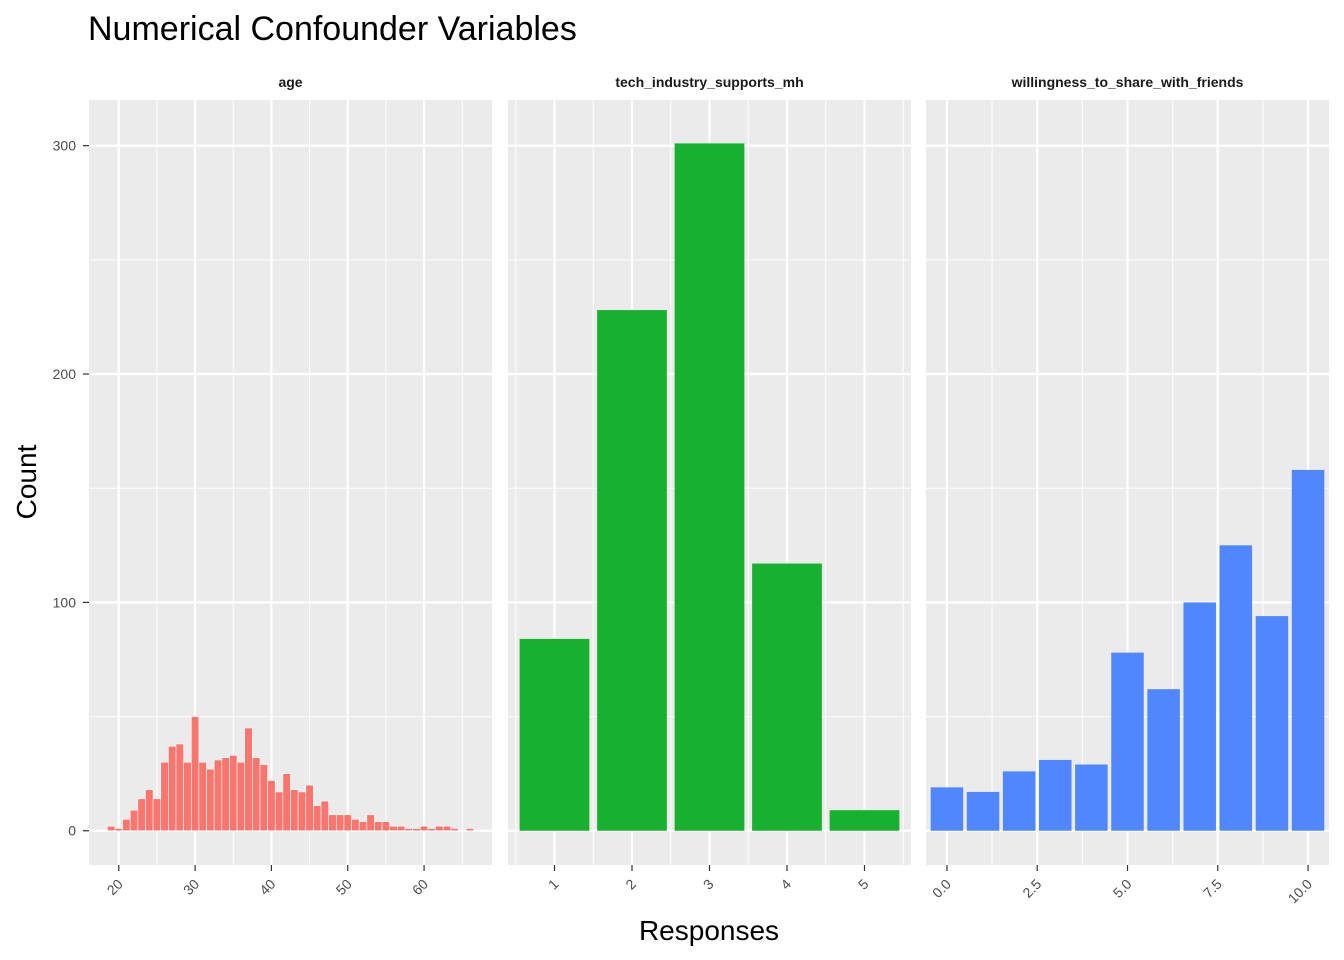 The height and width of the screenshot is (960, 1344). What do you see at coordinates (630, 884) in the screenshot?
I see `x-tick-label: 2` at bounding box center [630, 884].